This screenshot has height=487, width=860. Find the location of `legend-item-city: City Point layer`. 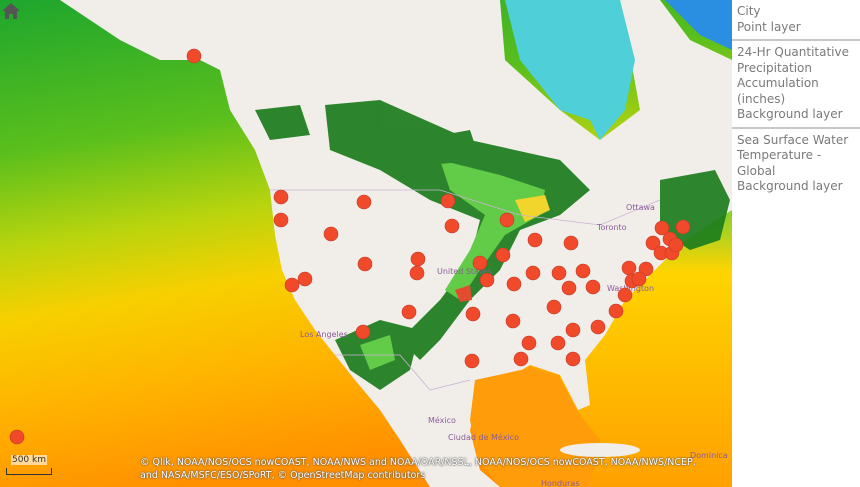

legend-item-city: City Point layer is located at coordinates (796, 20).